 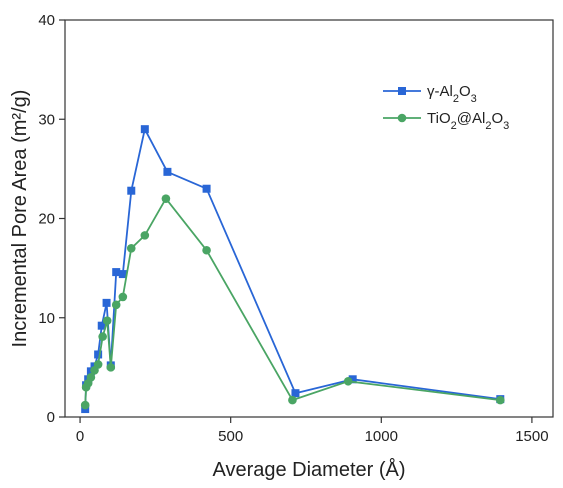 I want to click on x-tick-label: 1000, so click(x=381, y=436).